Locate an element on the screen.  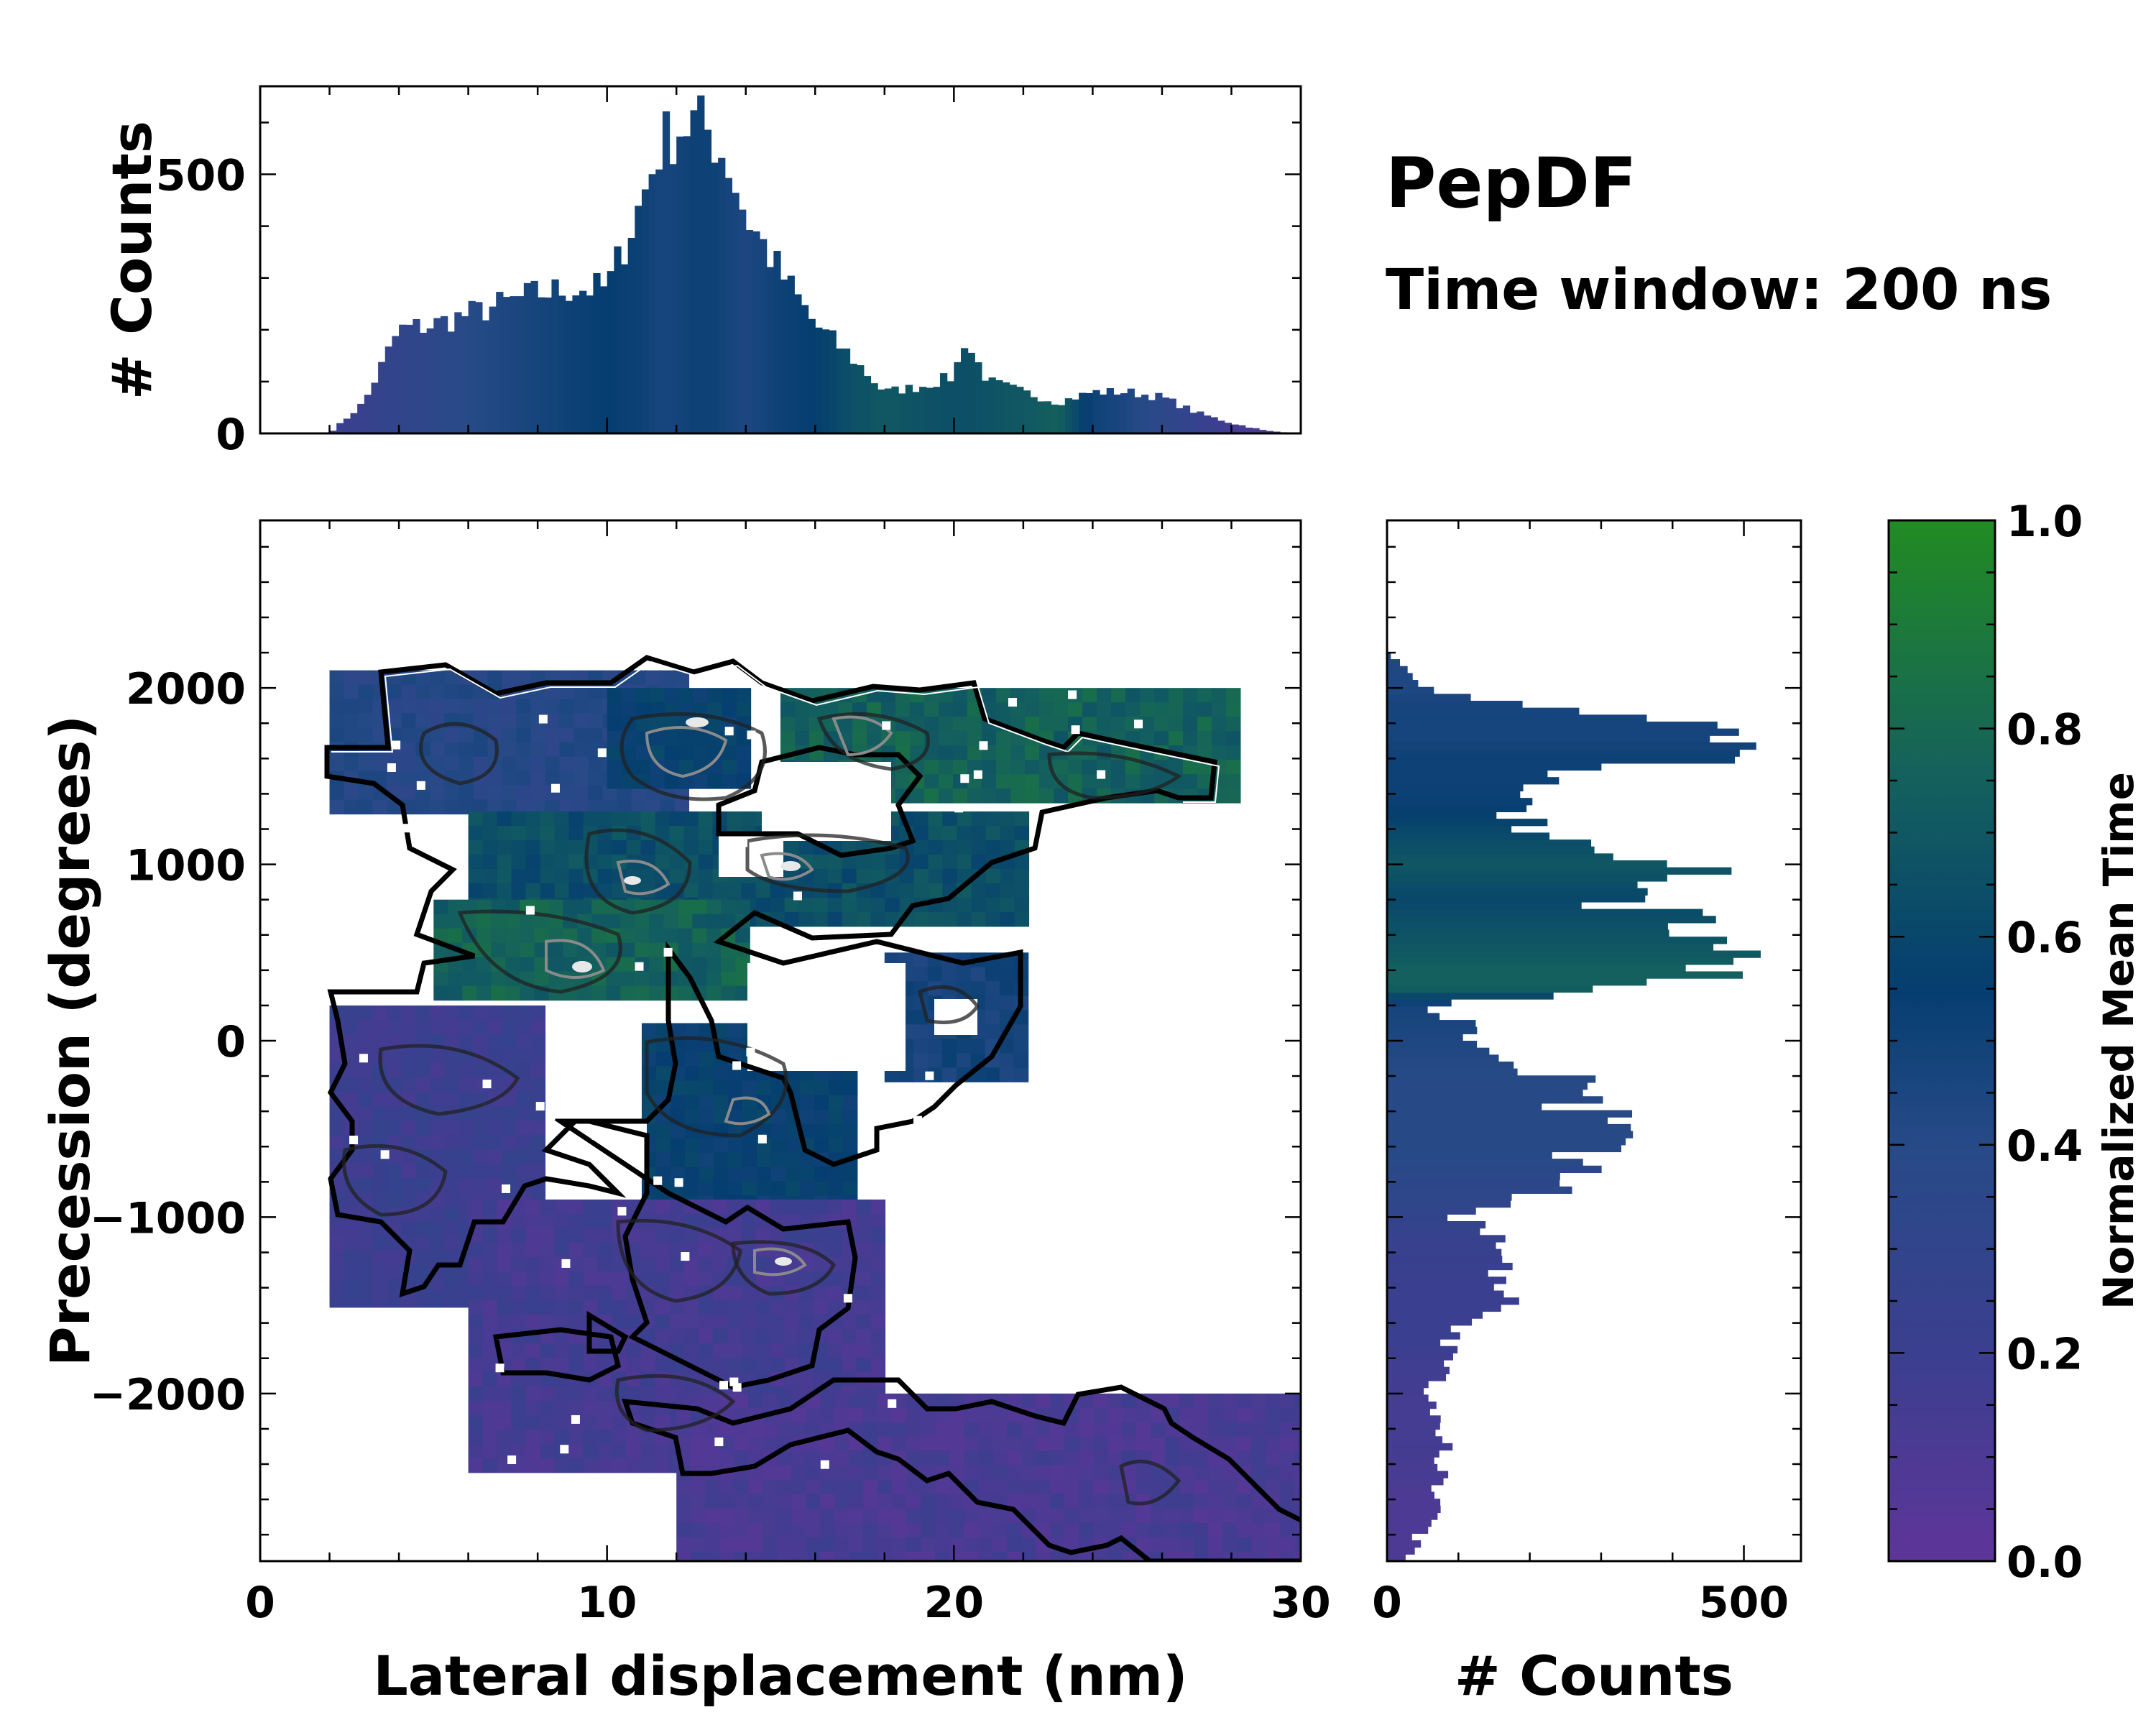
chart-title: PepDF is located at coordinates (1511, 183).